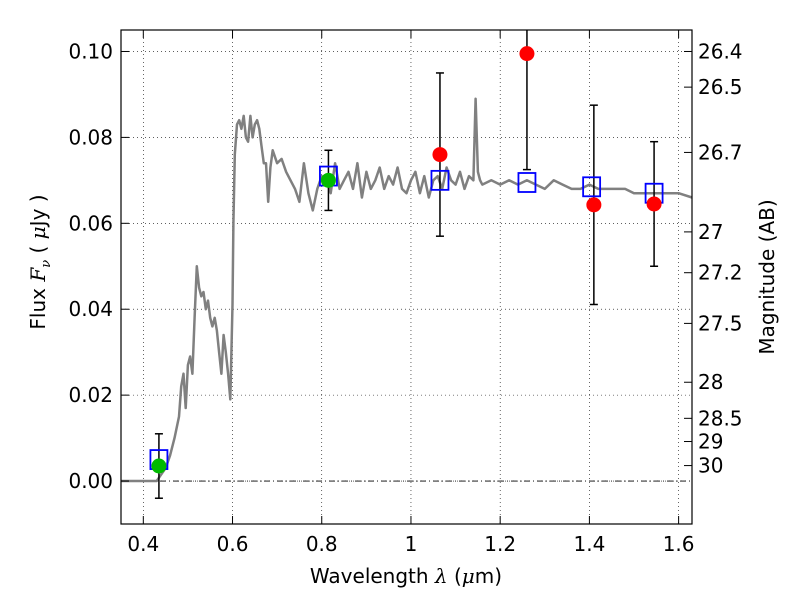 The height and width of the screenshot is (600, 800). Describe the element at coordinates (406, 576) in the screenshot. I see `x-axis-label: Wavelength λ (μm)` at that location.